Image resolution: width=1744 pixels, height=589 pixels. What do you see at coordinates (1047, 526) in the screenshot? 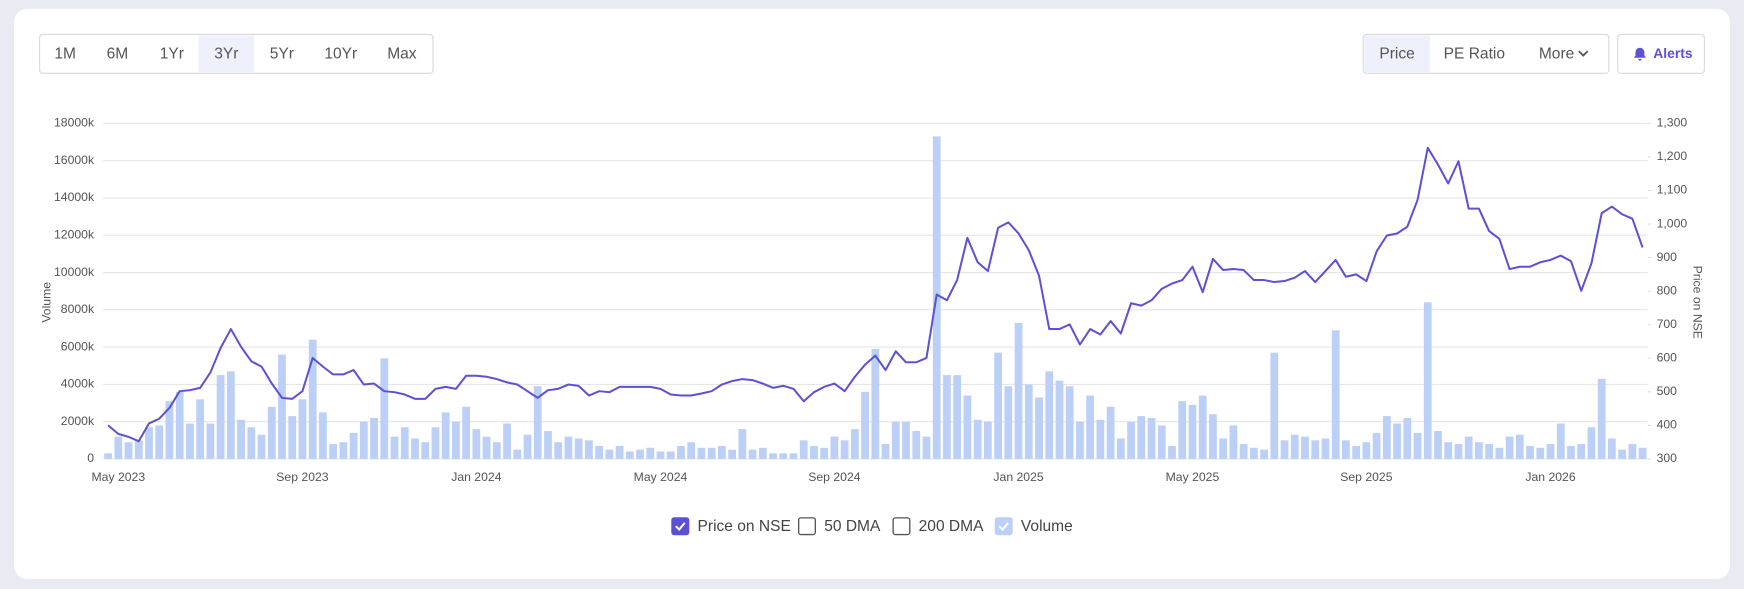
I see `legend-label: Volume` at bounding box center [1047, 526].